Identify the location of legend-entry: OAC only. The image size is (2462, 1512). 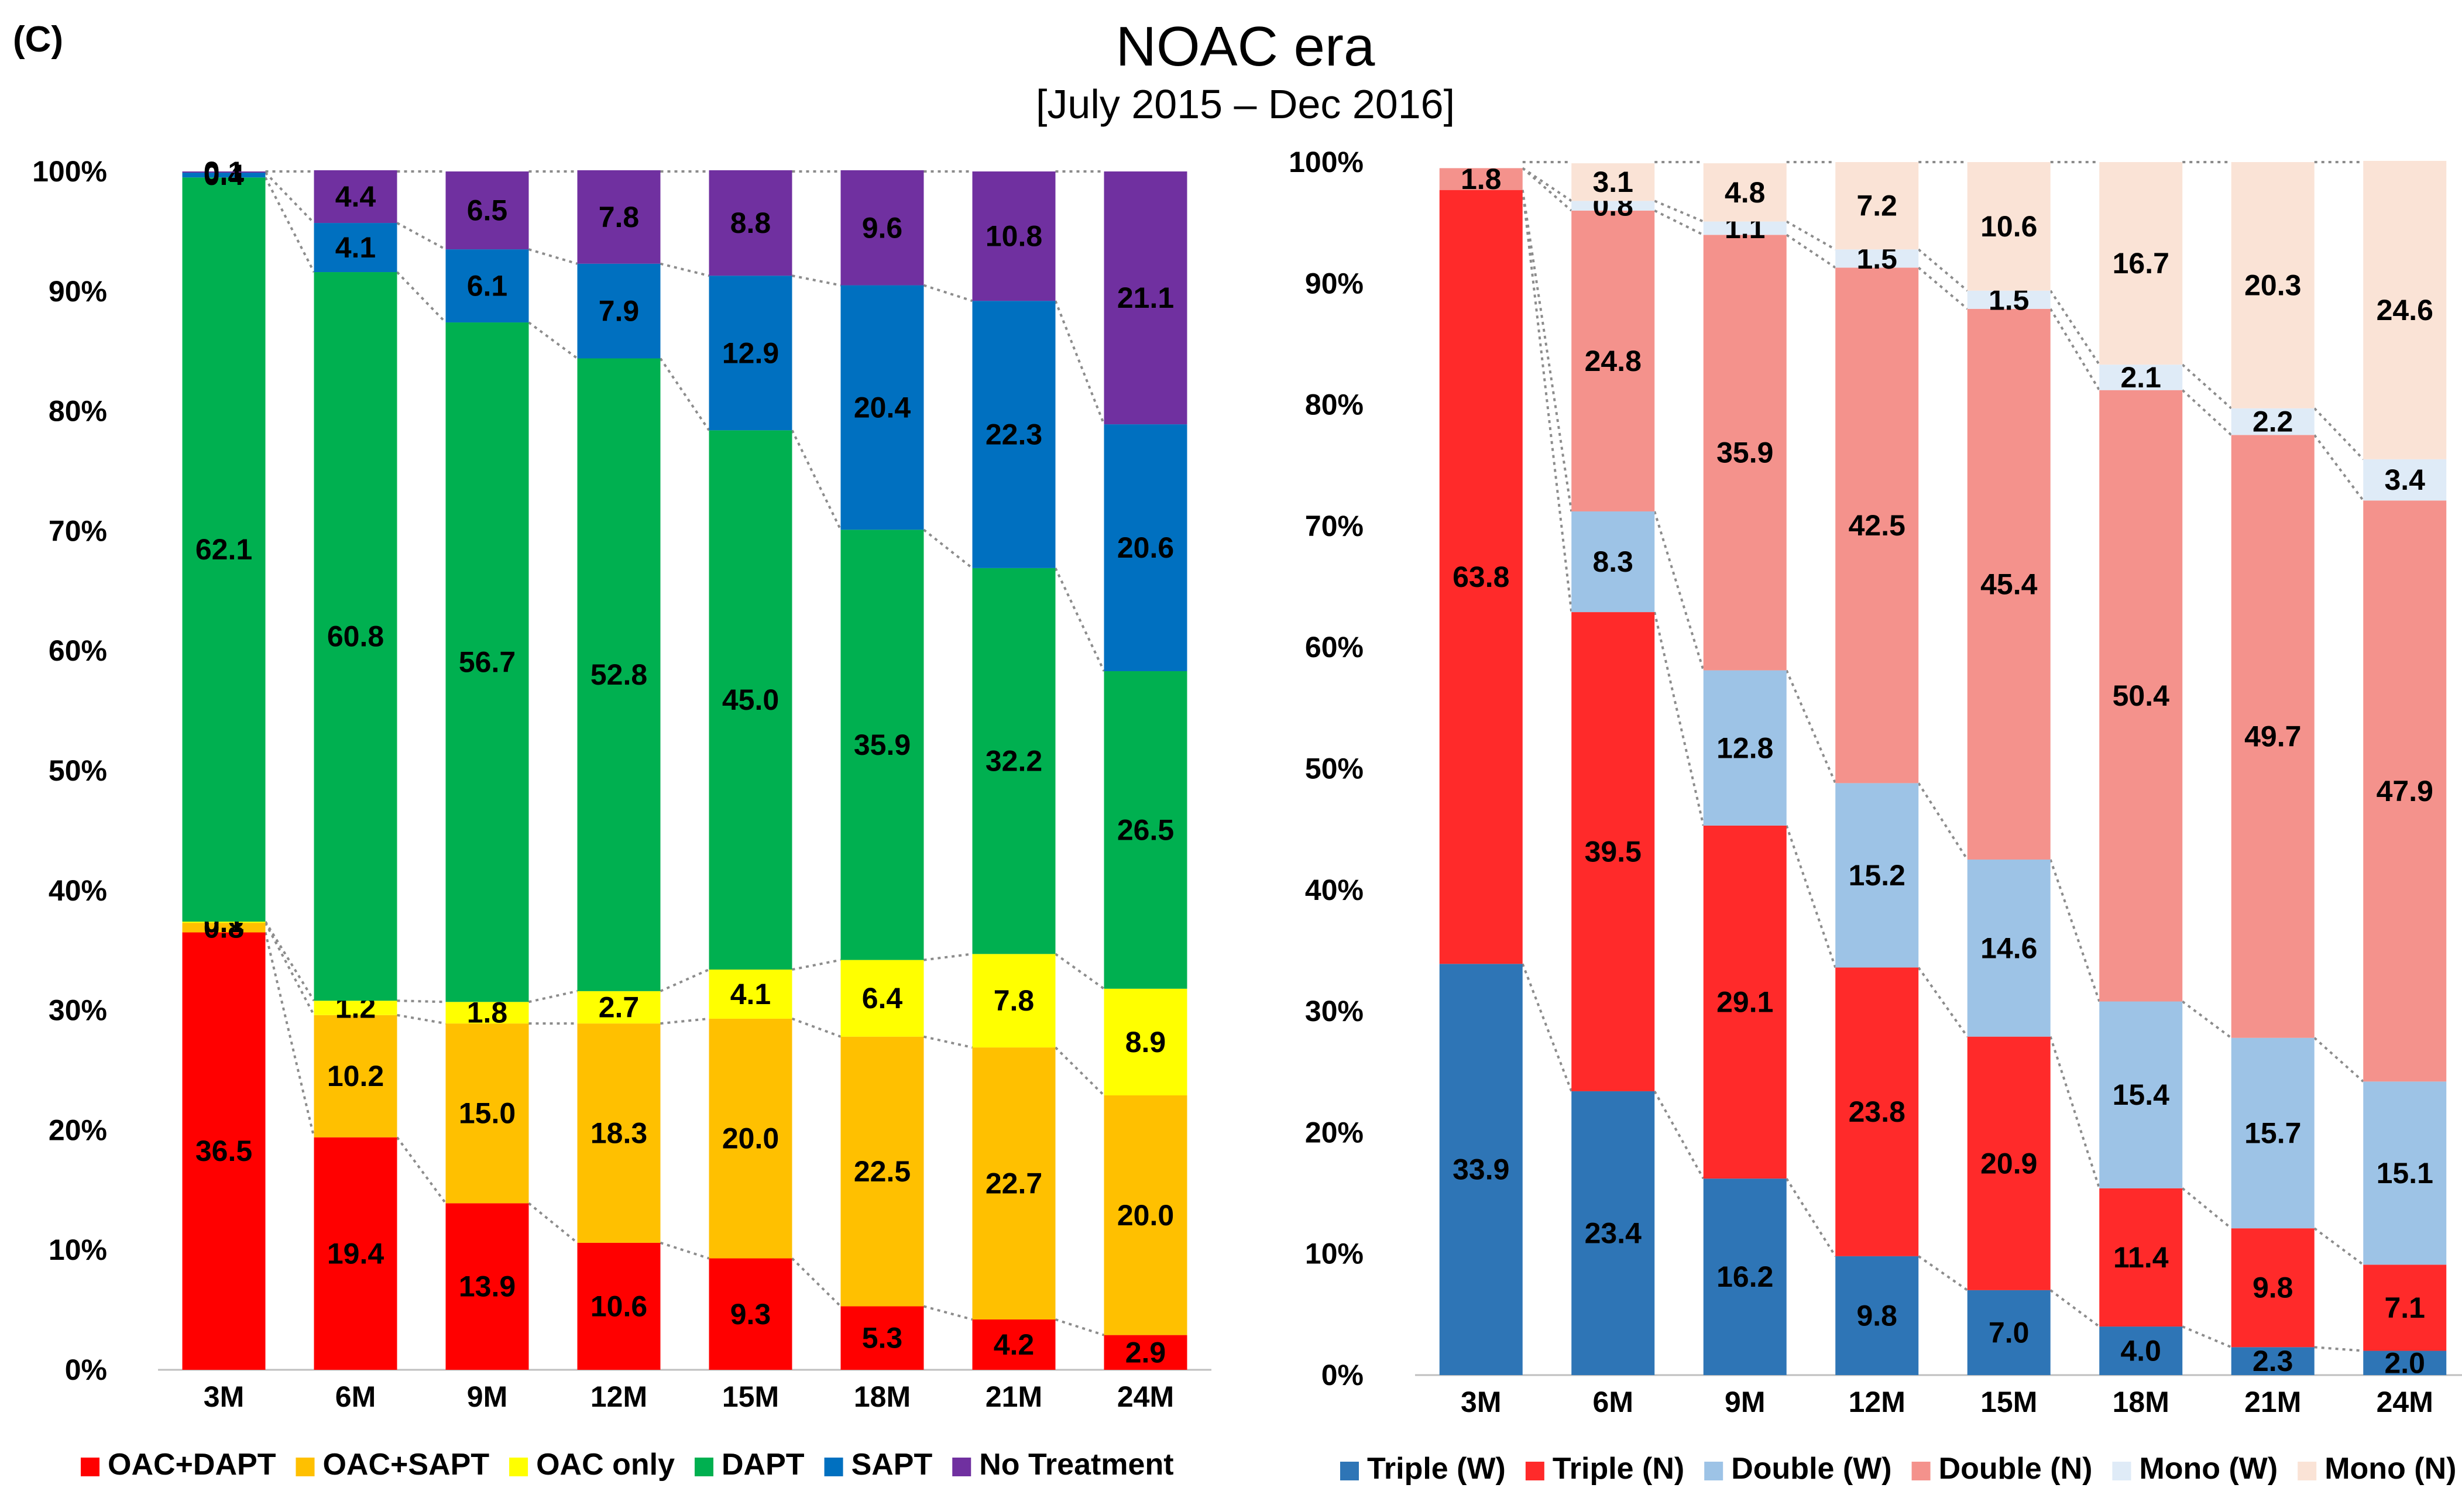
(605, 1465).